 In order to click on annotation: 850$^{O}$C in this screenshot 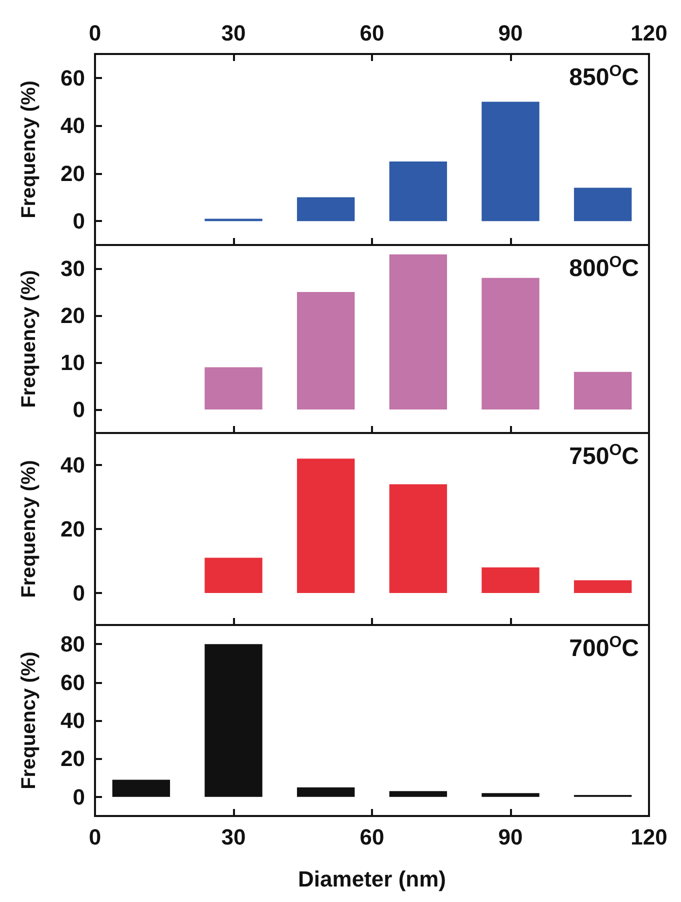, I will do `click(604, 77)`.